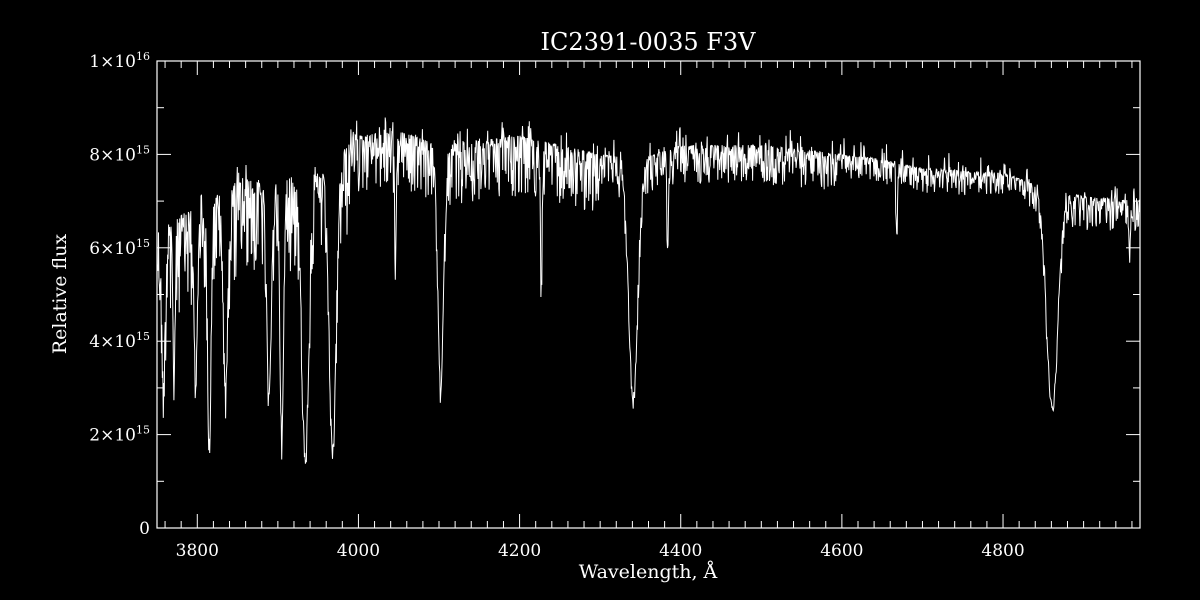 The width and height of the screenshot is (1200, 600). I want to click on x-axis-tick-labels: 3800 4000 4200 4400 4600 4800, so click(600, 551).